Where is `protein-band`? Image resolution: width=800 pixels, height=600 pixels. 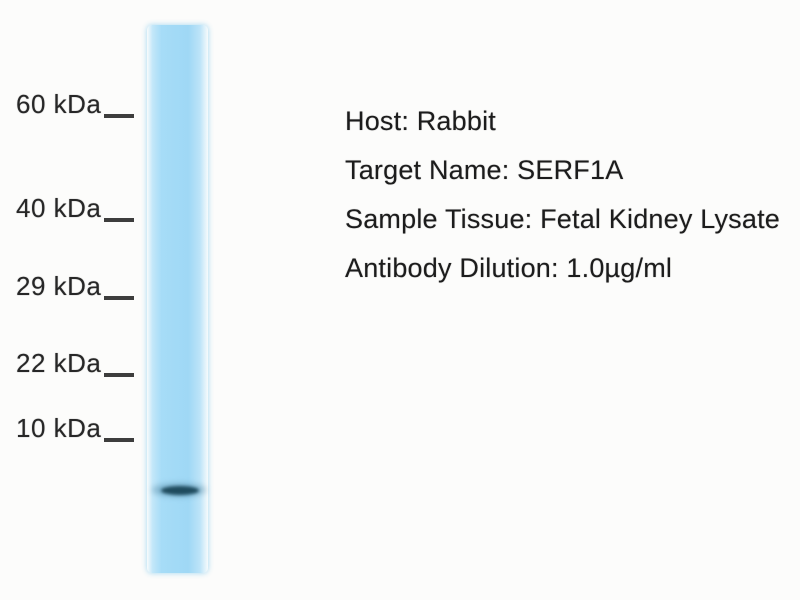
protein-band is located at coordinates (180, 490).